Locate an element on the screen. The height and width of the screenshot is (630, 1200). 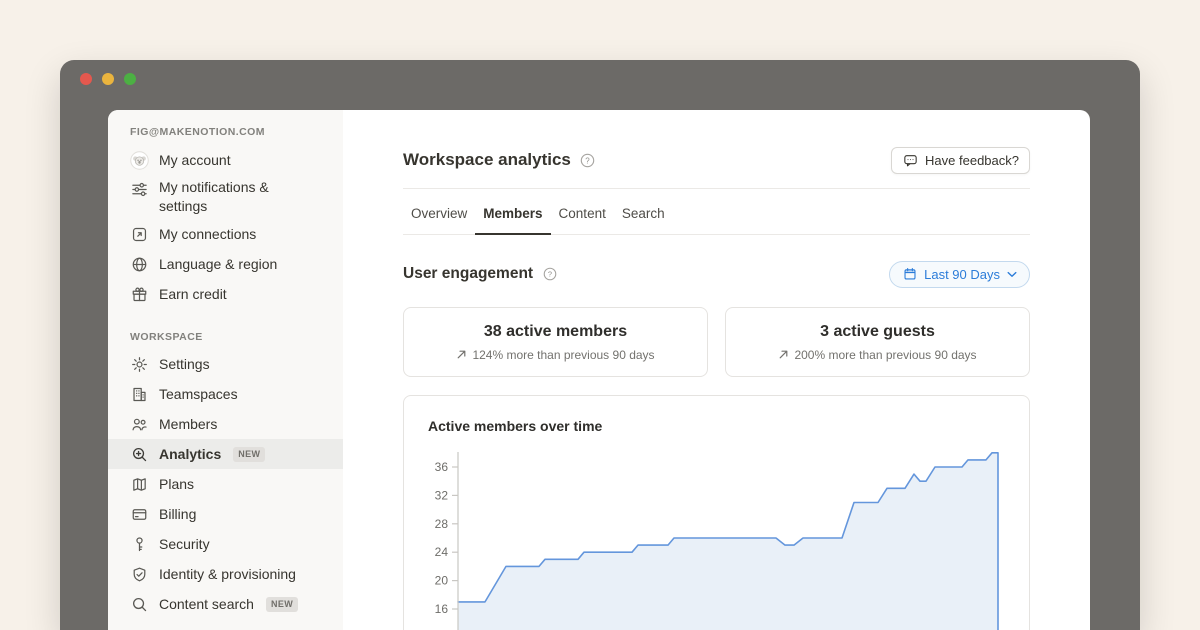
sidebar-item-label: Settings is located at coordinates (184, 364).